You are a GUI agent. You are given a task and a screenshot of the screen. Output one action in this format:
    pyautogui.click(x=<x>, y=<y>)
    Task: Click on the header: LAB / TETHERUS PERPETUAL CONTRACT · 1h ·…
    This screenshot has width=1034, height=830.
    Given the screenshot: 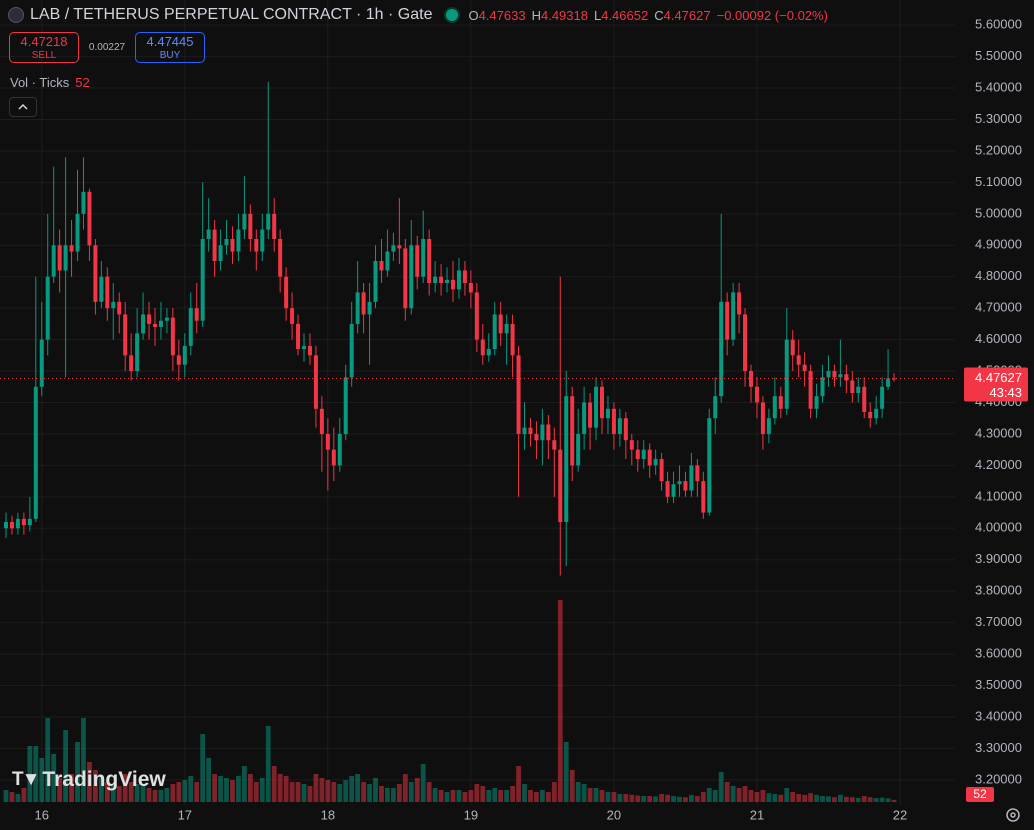 What is the action you would take?
    pyautogui.click(x=418, y=15)
    